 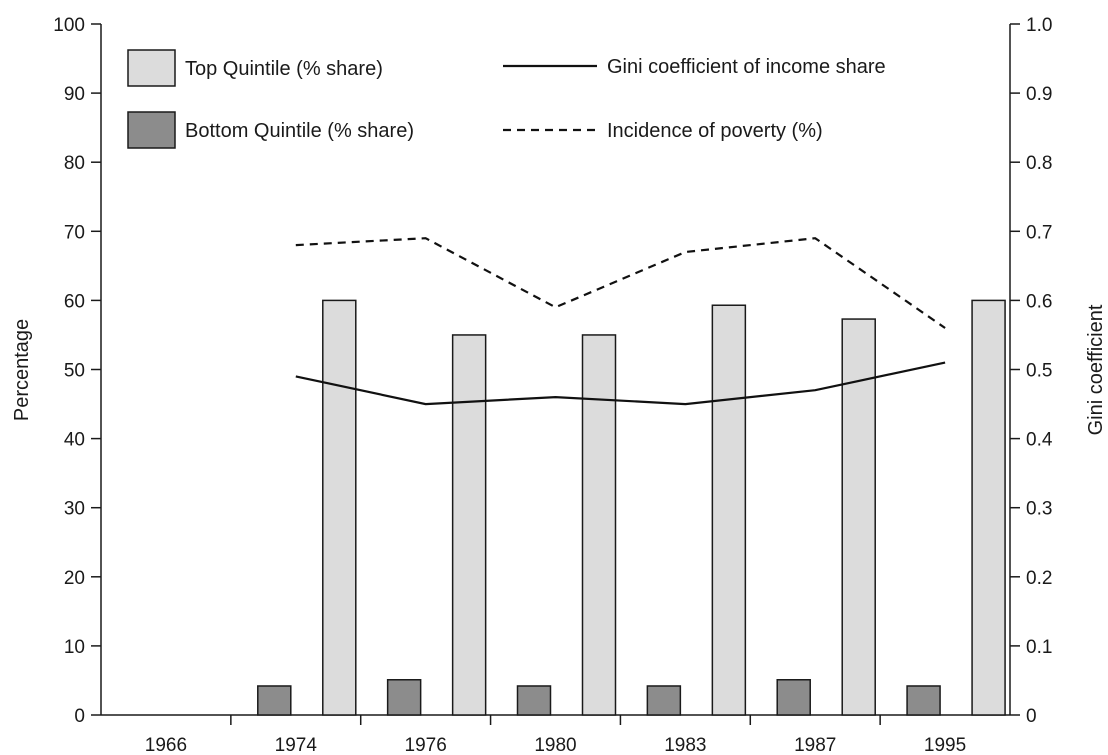 What do you see at coordinates (74, 578) in the screenshot?
I see `y-tick-label: 20` at bounding box center [74, 578].